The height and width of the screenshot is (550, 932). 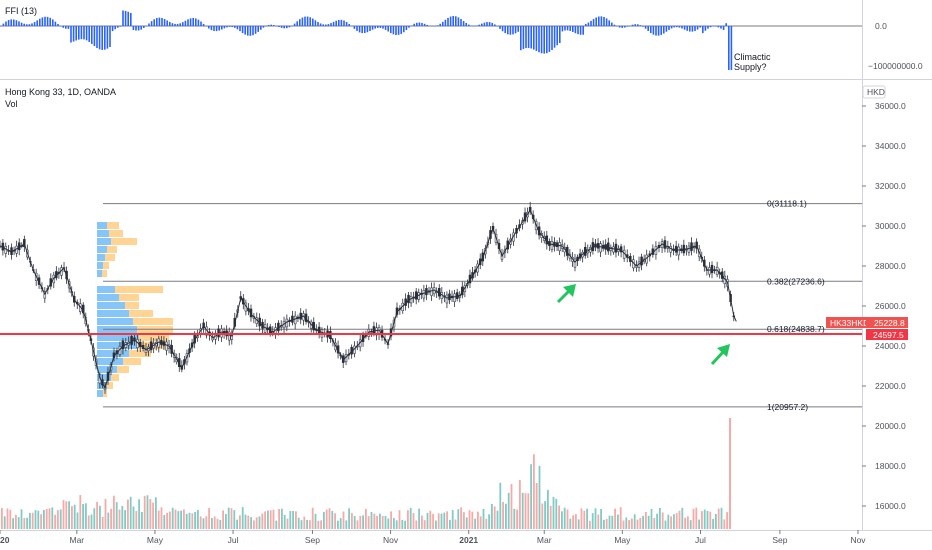 What do you see at coordinates (867, 322) in the screenshot?
I see `last-price-tag: HK33HKD 25228.8` at bounding box center [867, 322].